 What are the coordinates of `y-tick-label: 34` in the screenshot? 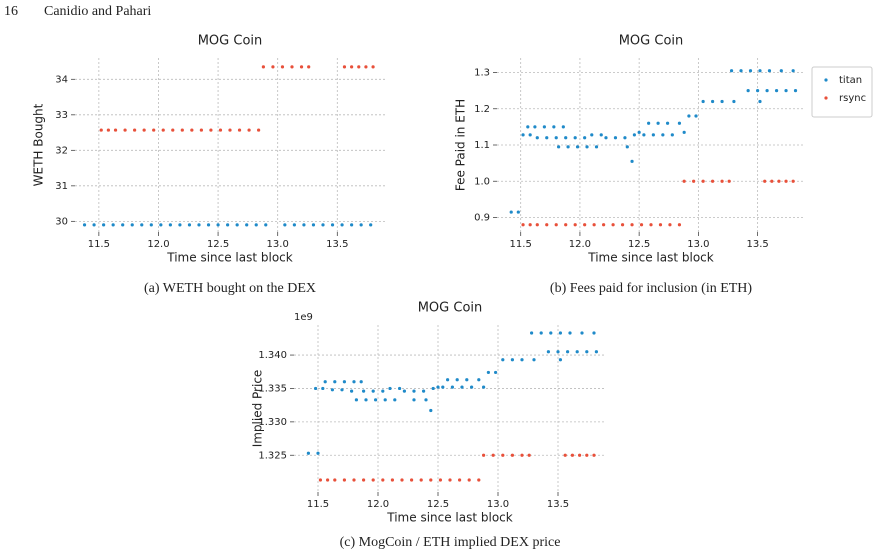 It's located at (61, 79).